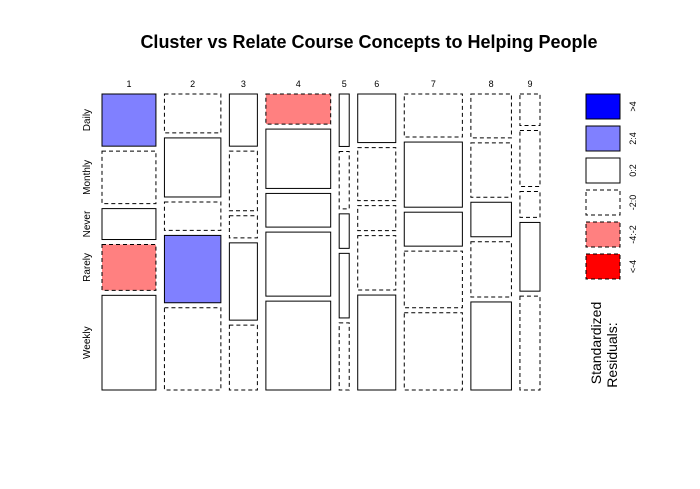 The width and height of the screenshot is (700, 489). I want to click on column-label: 3, so click(243, 84).